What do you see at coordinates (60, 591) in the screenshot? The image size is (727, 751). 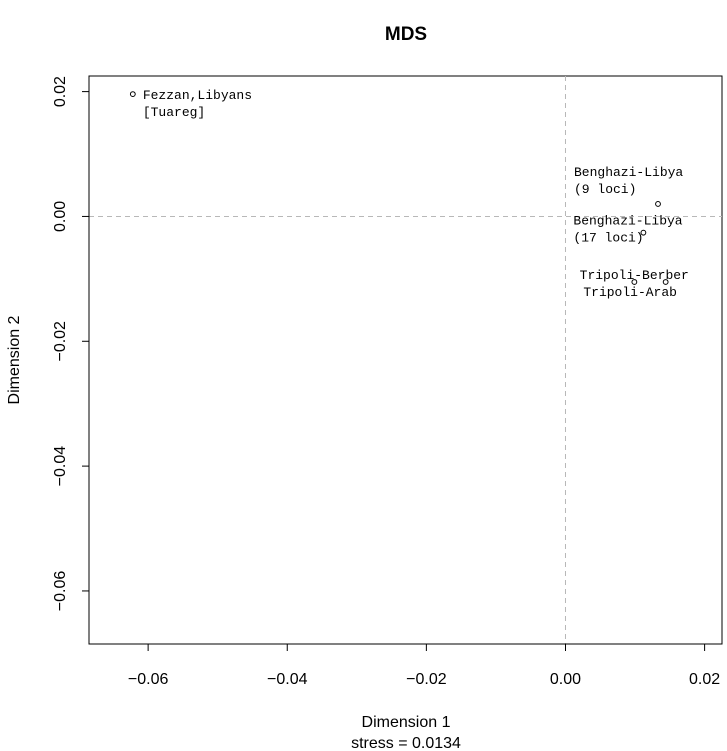 I see `y-tick-label: −0.06` at bounding box center [60, 591].